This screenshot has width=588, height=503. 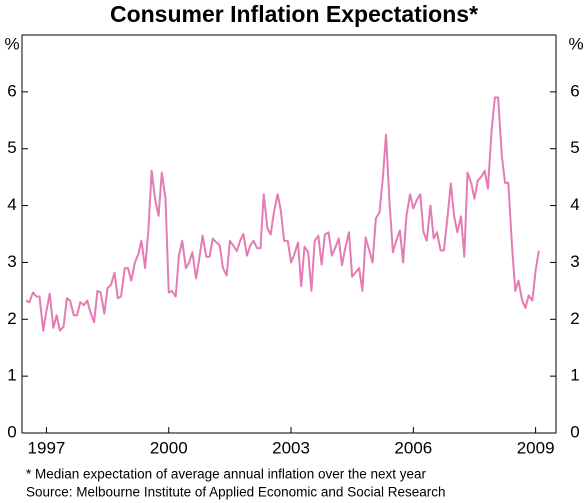 What do you see at coordinates (11, 204) in the screenshot?
I see `y-tick-label: 4` at bounding box center [11, 204].